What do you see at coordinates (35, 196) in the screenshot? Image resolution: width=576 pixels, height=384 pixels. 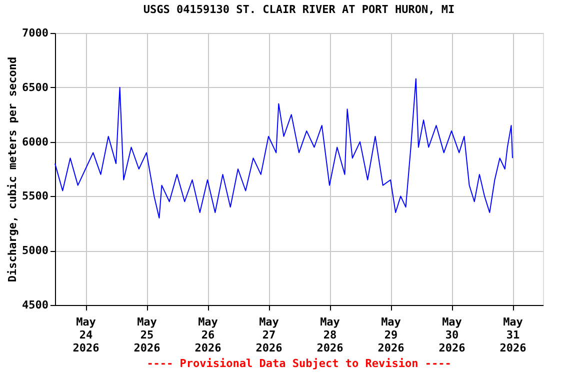 I see `y-tick-label: 5500` at bounding box center [35, 196].